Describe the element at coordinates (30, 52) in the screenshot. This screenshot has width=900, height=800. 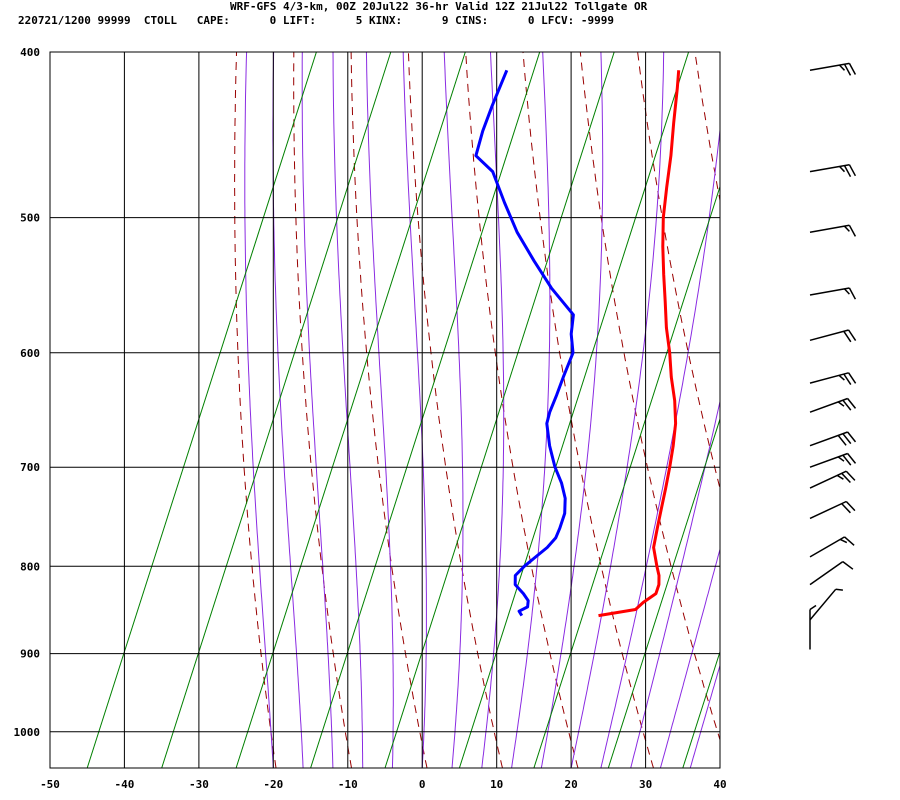
I see `pressure-tick-label: 400` at that location.